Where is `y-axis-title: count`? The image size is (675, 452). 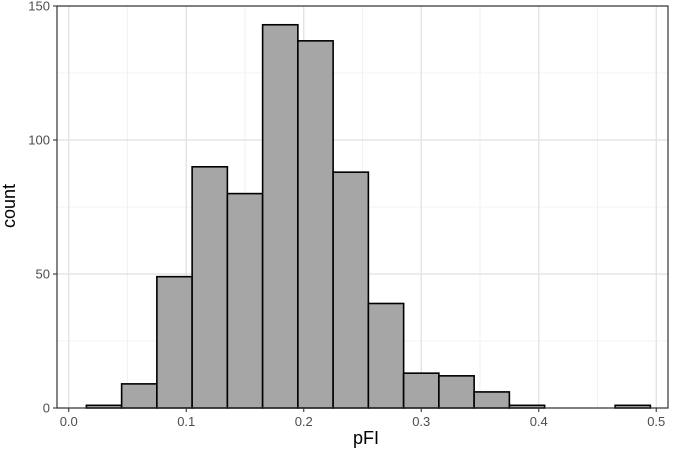
y-axis-title: count is located at coordinates (9, 206).